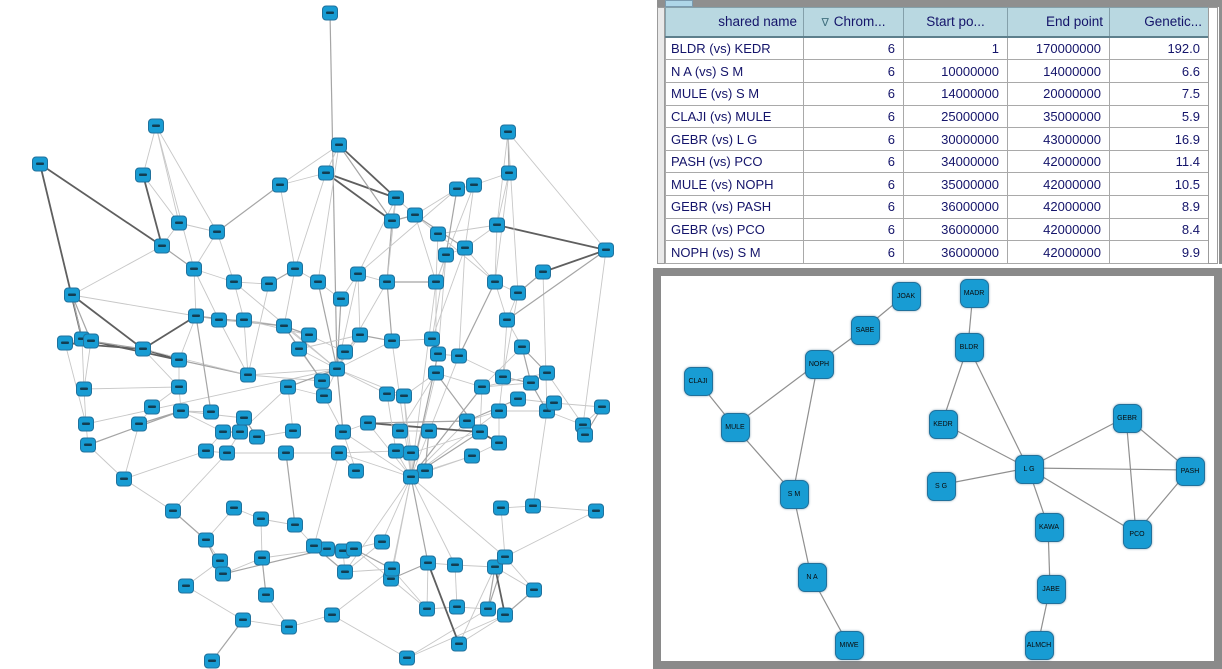 Image resolution: width=1222 pixels, height=669 pixels. Describe the element at coordinates (1029, 469) in the screenshot. I see `subnetwork-node-l-g: L G` at that location.